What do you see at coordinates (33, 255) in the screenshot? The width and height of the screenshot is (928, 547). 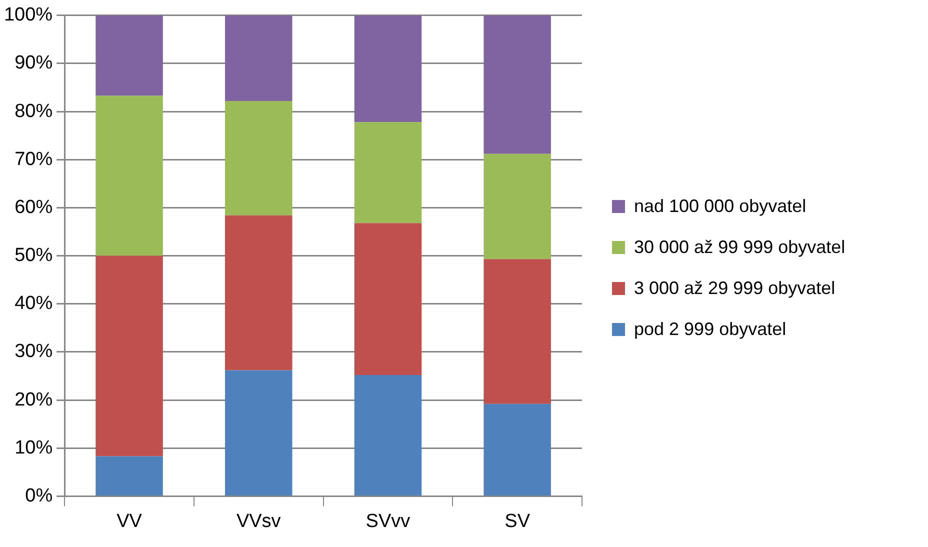 I see `y-tick-label: 50%` at bounding box center [33, 255].